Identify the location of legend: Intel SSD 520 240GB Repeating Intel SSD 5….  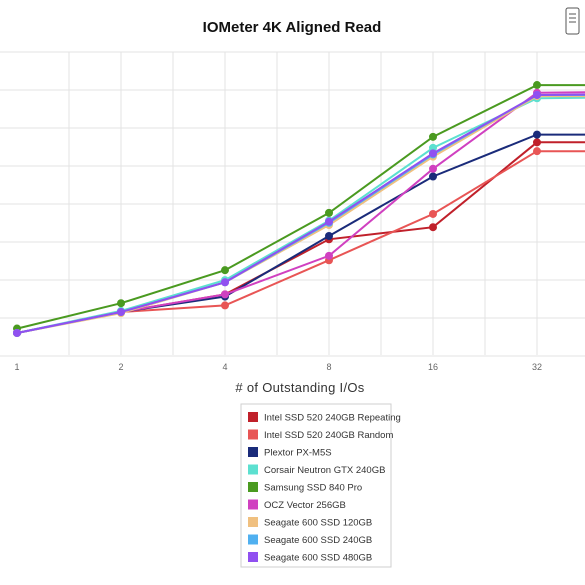
(320, 485).